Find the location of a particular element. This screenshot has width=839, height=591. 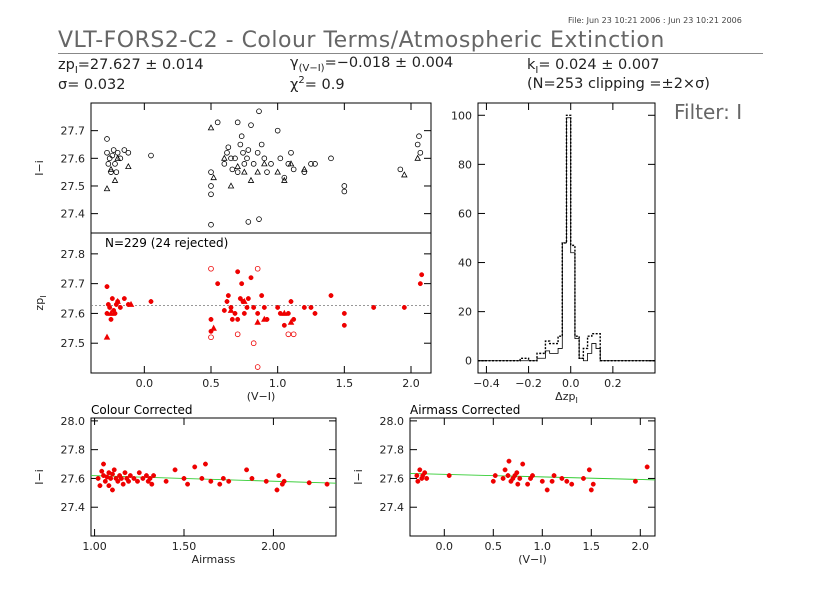

airmass-title: Colour Corrected is located at coordinates (142, 410).